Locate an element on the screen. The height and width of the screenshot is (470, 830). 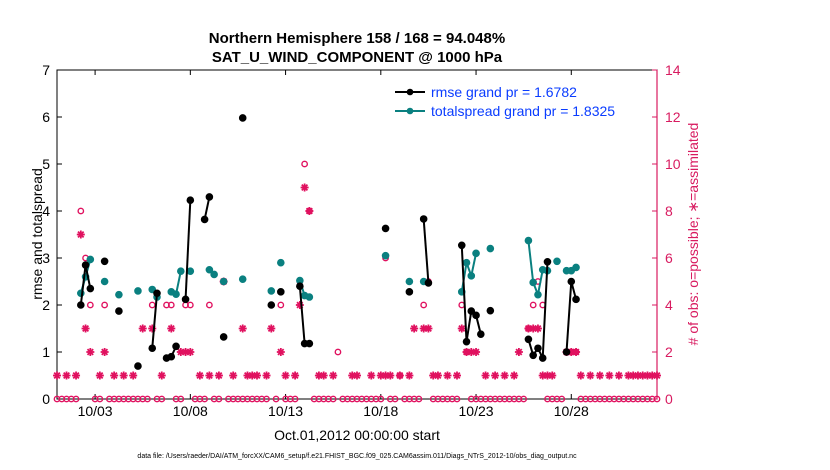
y-axis-label-right: # of obs: o=possible; ∗=assimilated is located at coordinates (693, 234).